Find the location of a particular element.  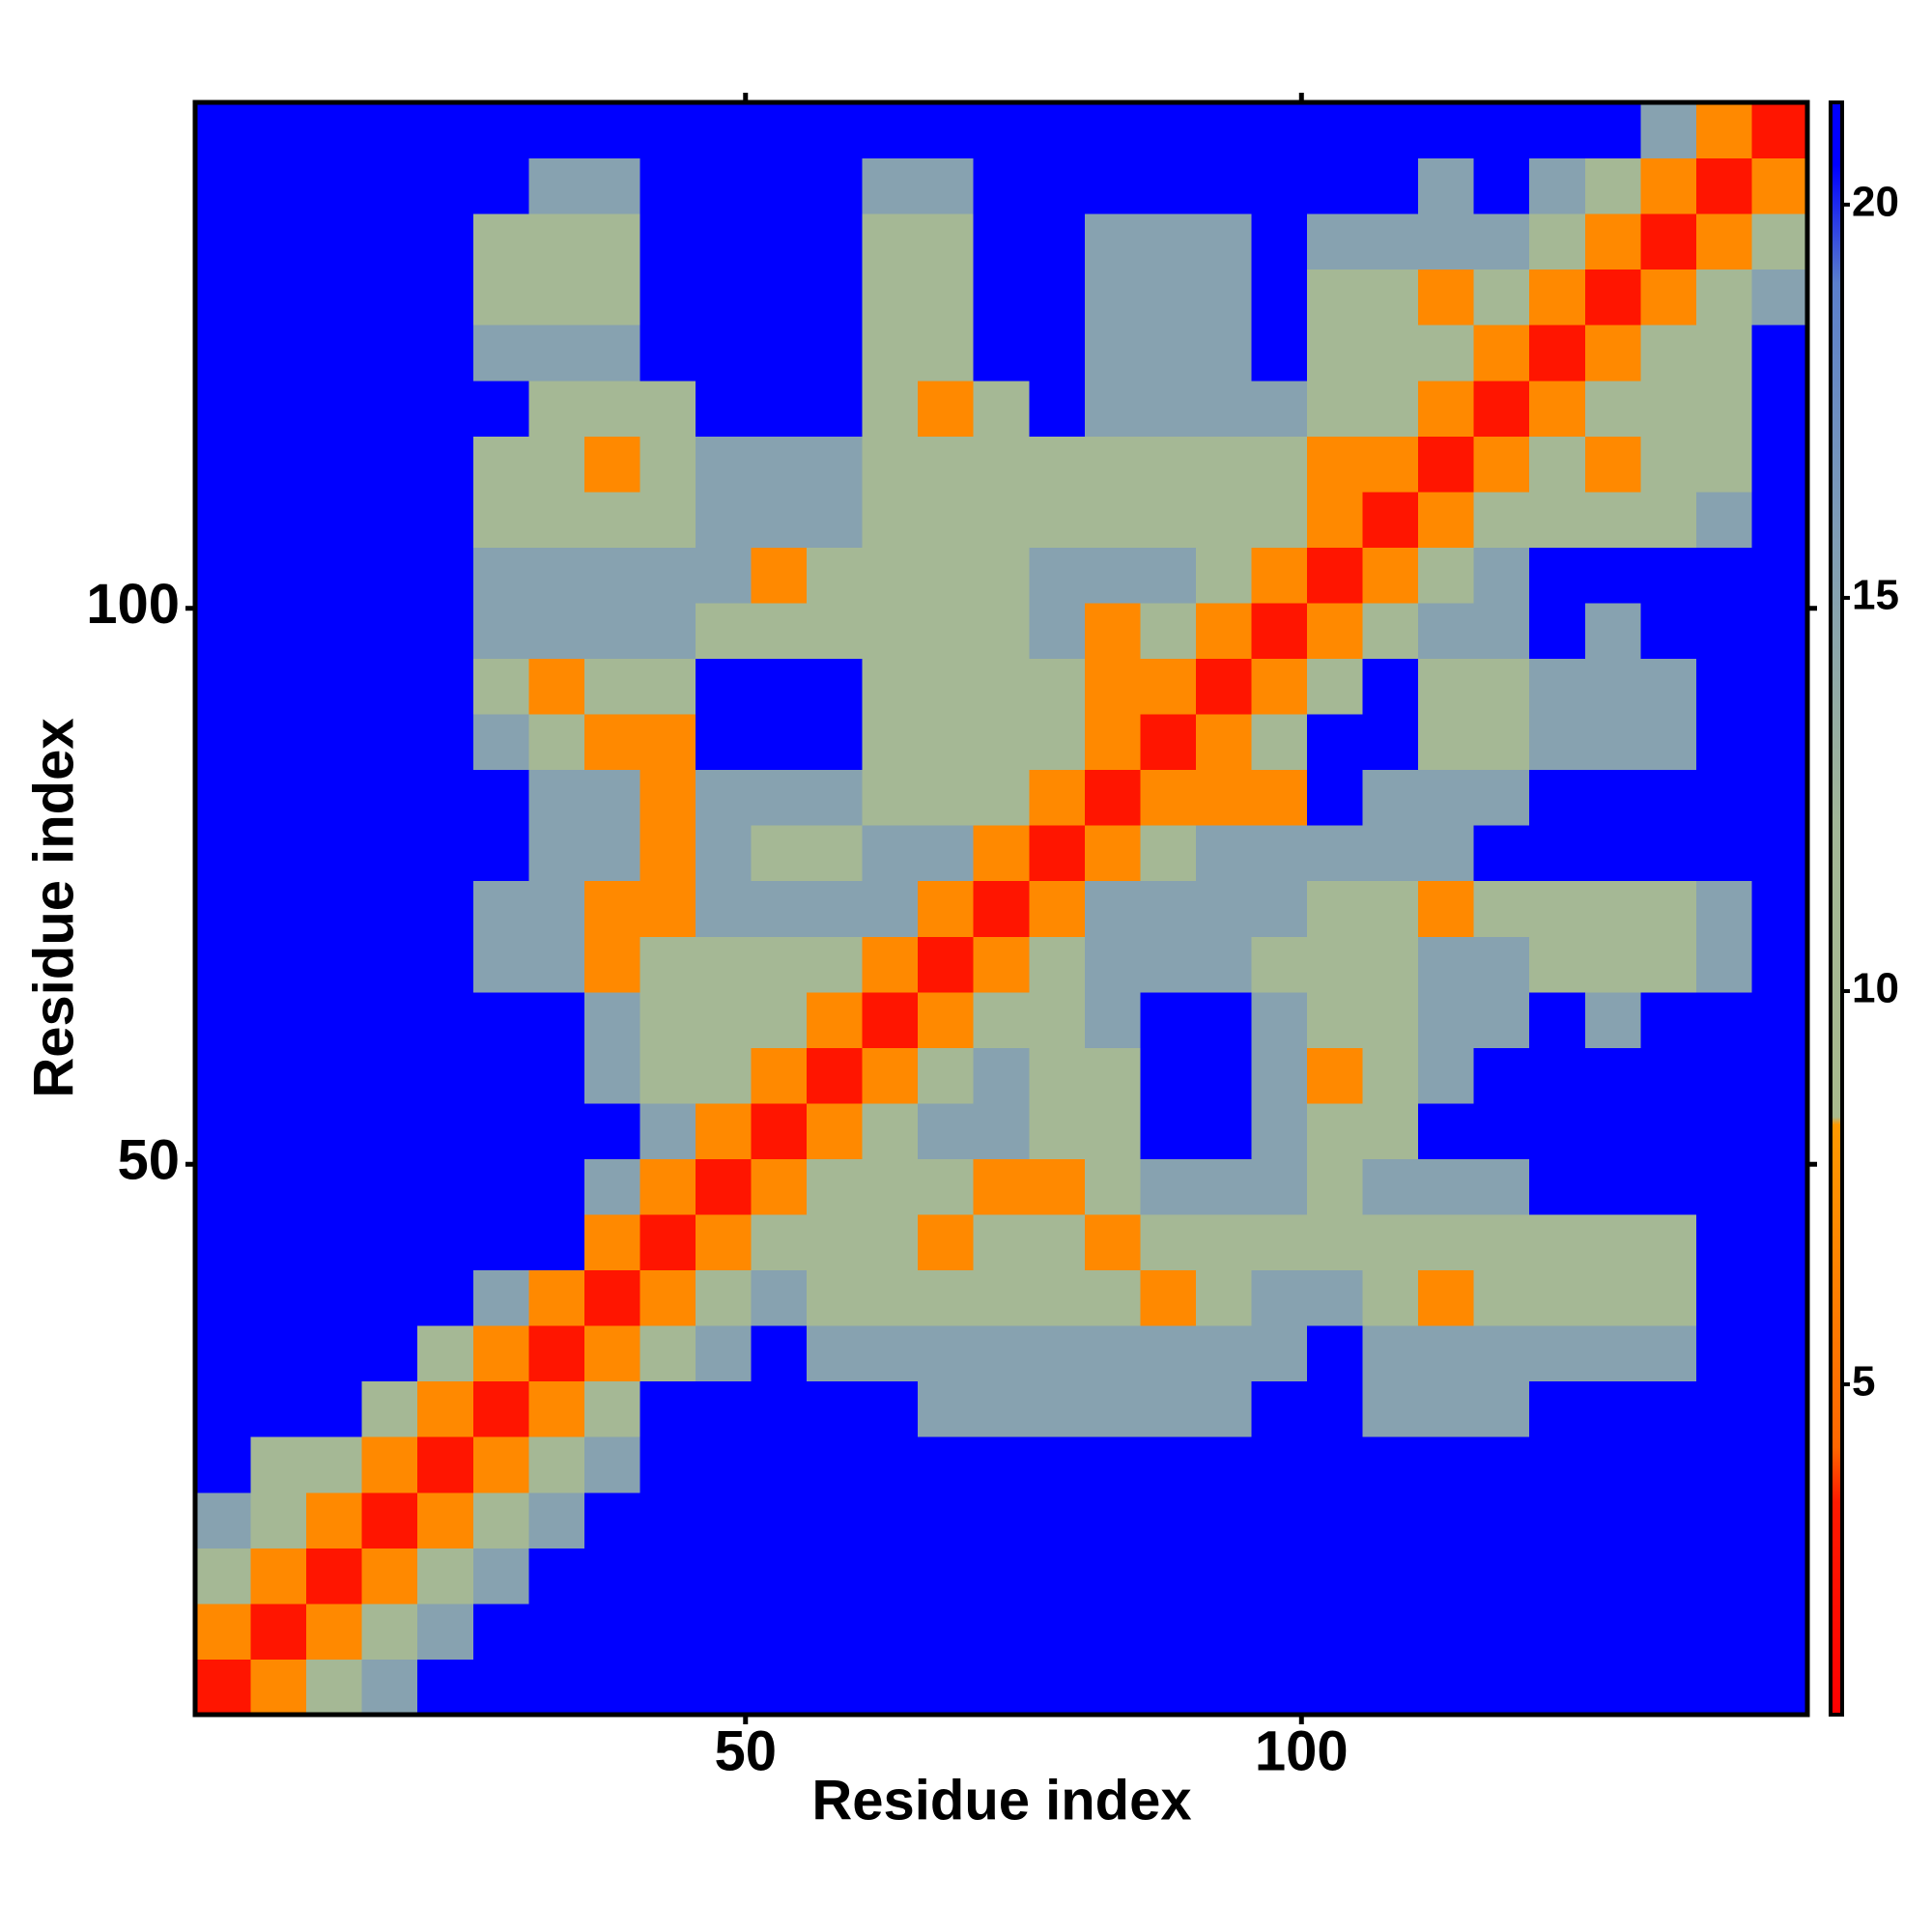

colorbar-tick-label: 5 is located at coordinates (1863, 1382).